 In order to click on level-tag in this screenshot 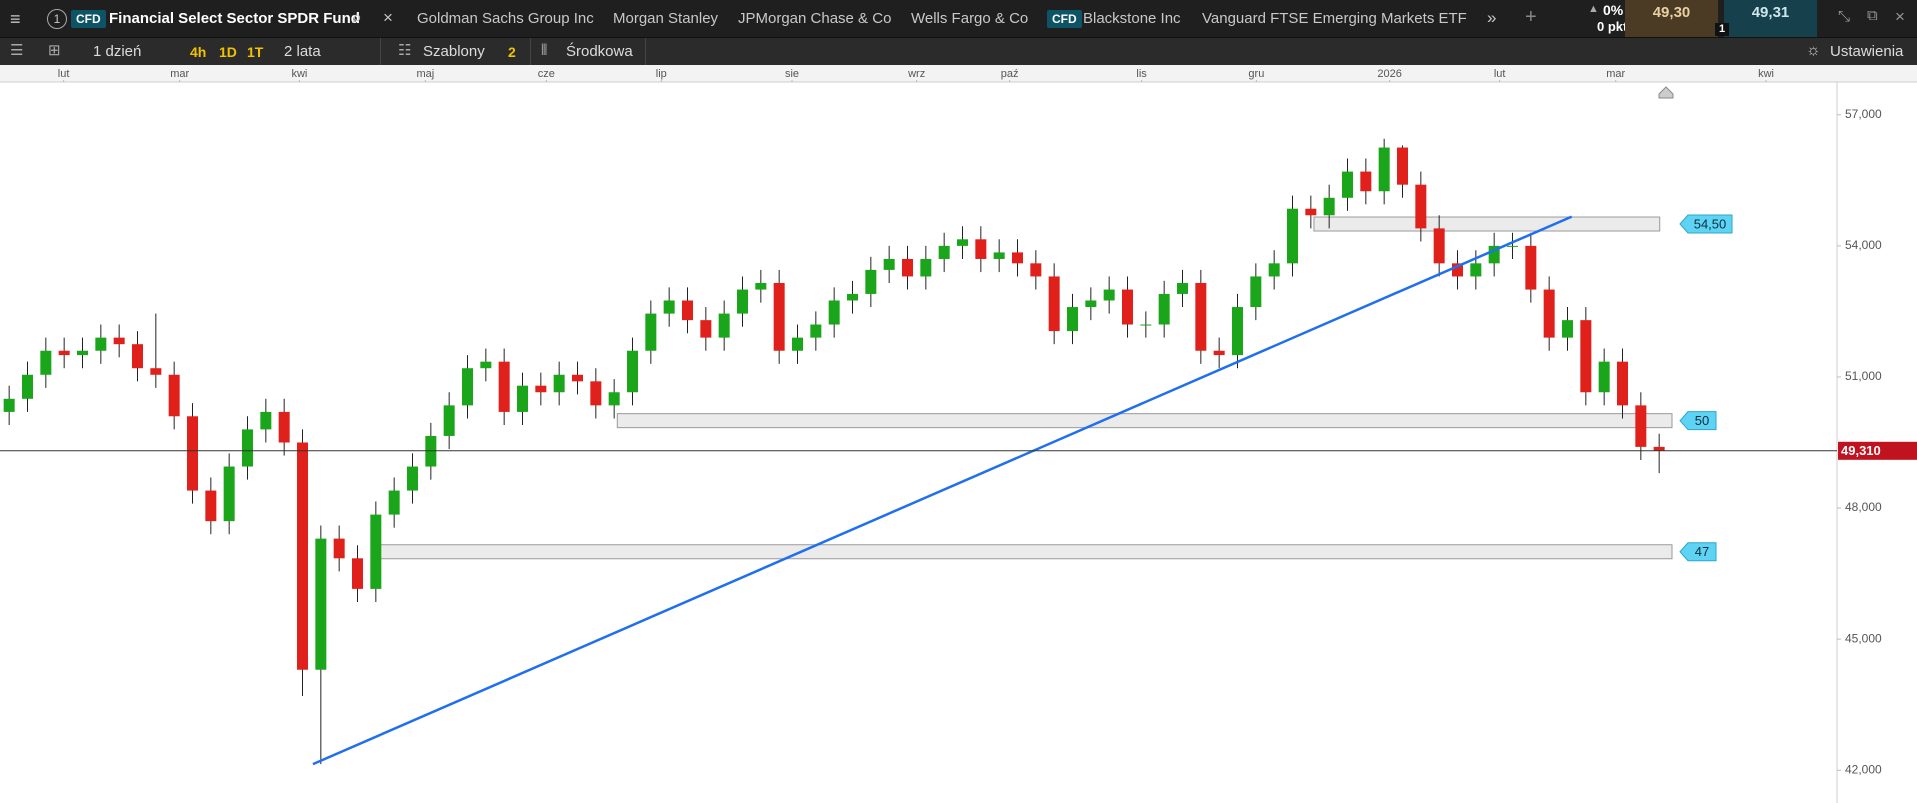, I will do `click(1698, 421)`.